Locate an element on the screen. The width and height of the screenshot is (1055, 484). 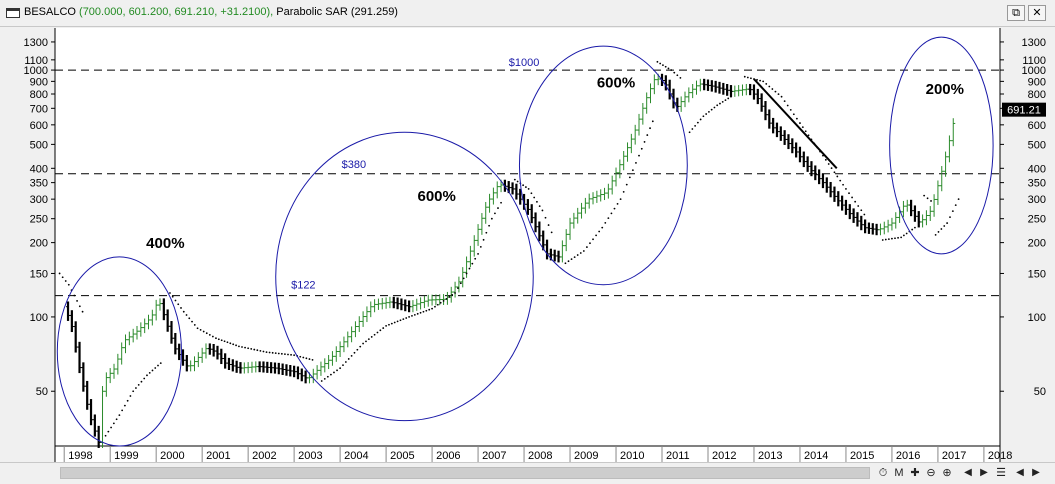
nav-left-icon: ◀ is located at coordinates (968, 472).